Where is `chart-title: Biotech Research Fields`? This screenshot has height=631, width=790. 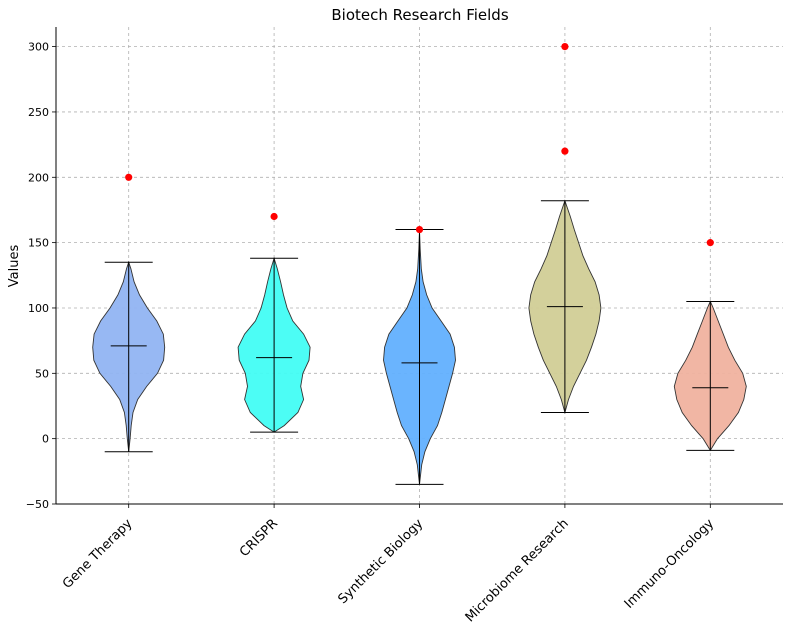
chart-title: Biotech Research Fields is located at coordinates (419, 15).